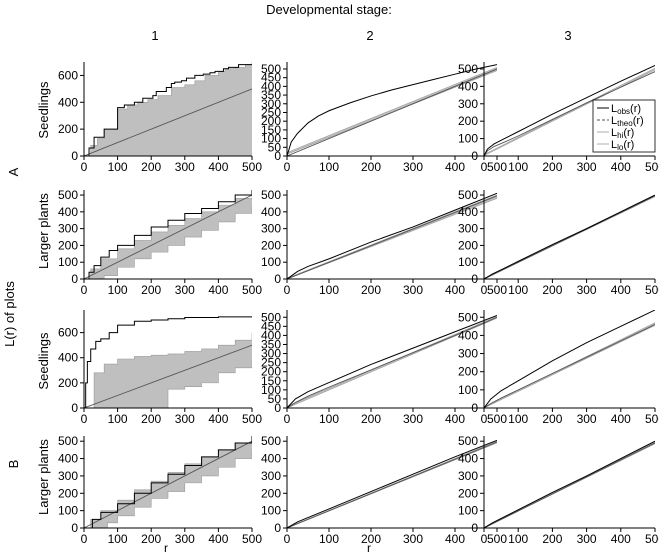 The image size is (659, 556). I want to click on panel-a-seedlings-stage3-plot-area, so click(569, 110).